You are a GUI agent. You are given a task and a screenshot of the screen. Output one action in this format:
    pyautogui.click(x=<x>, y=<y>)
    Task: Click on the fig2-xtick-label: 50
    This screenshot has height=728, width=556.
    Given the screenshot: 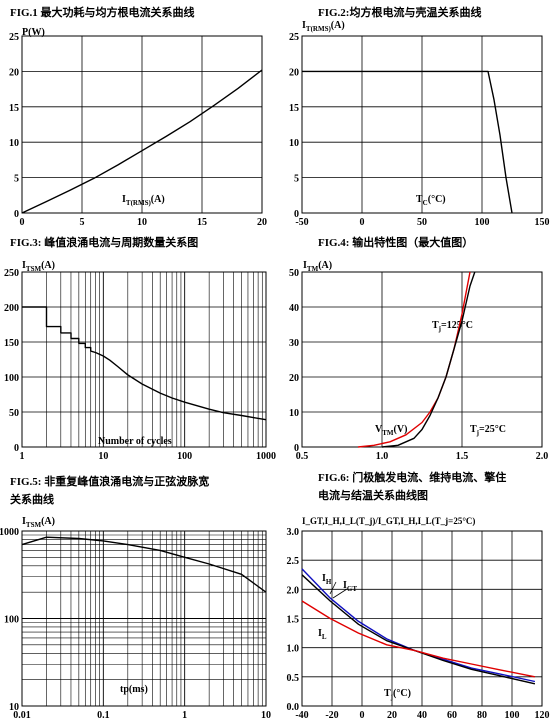 What is the action you would take?
    pyautogui.click(x=422, y=222)
    